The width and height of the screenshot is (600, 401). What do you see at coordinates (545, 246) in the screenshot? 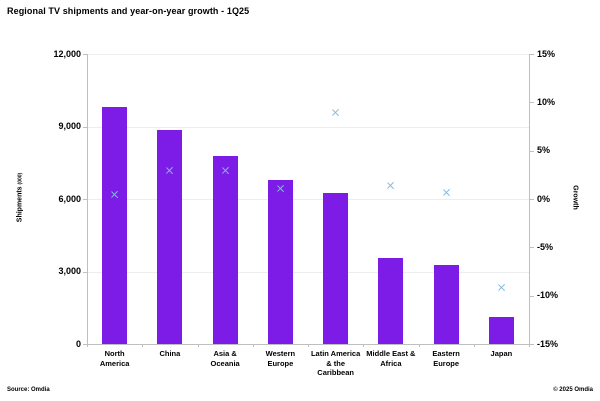
I see `right-axis-tick-label: -5%` at bounding box center [545, 246].